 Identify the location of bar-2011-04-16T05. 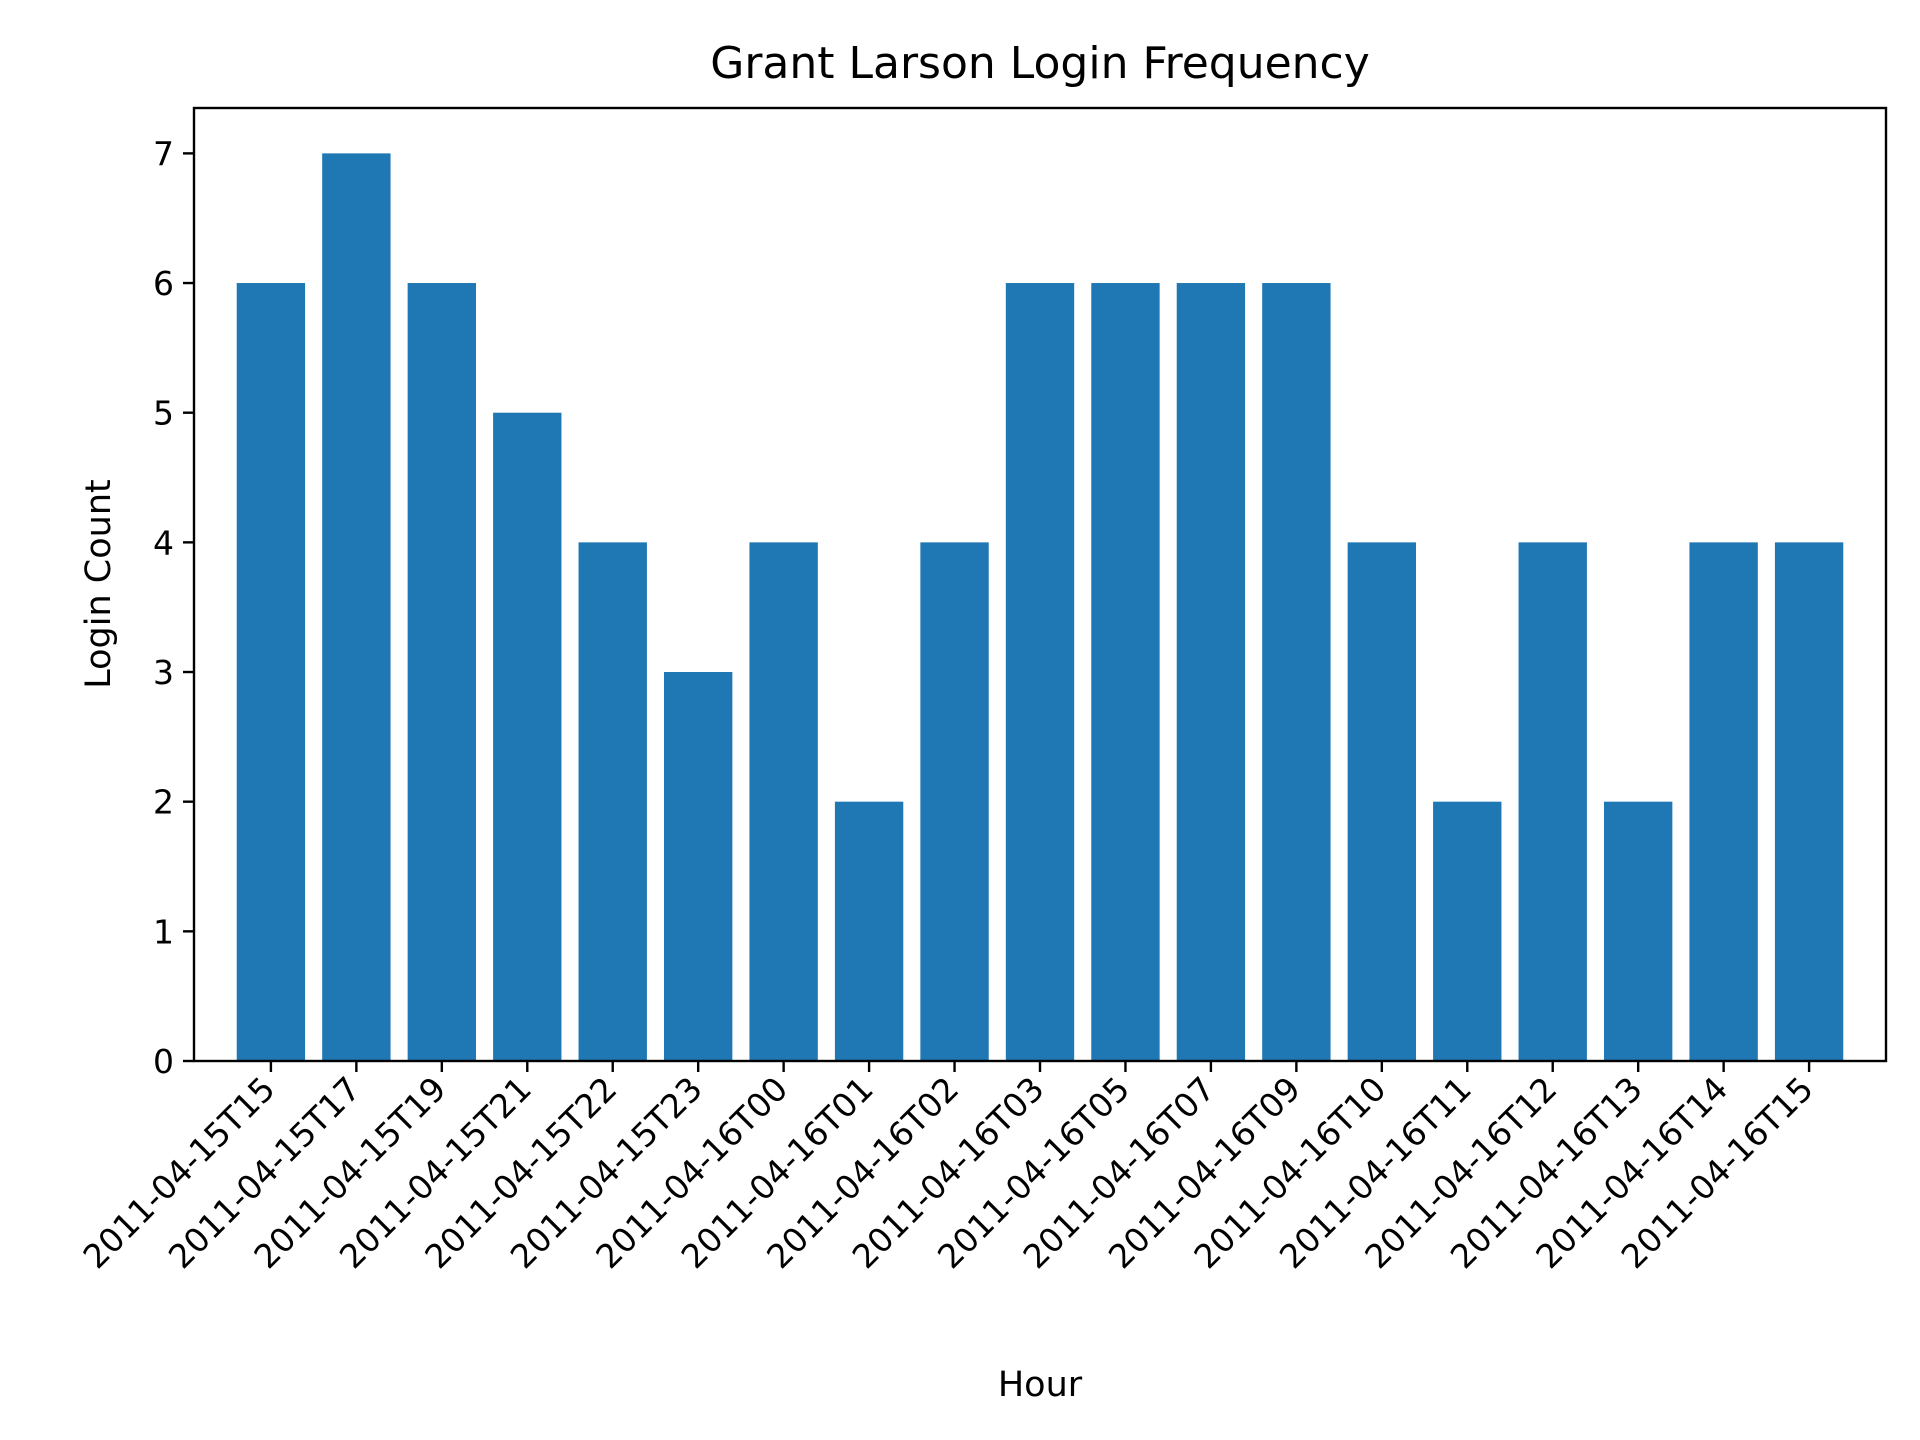
(1125, 672).